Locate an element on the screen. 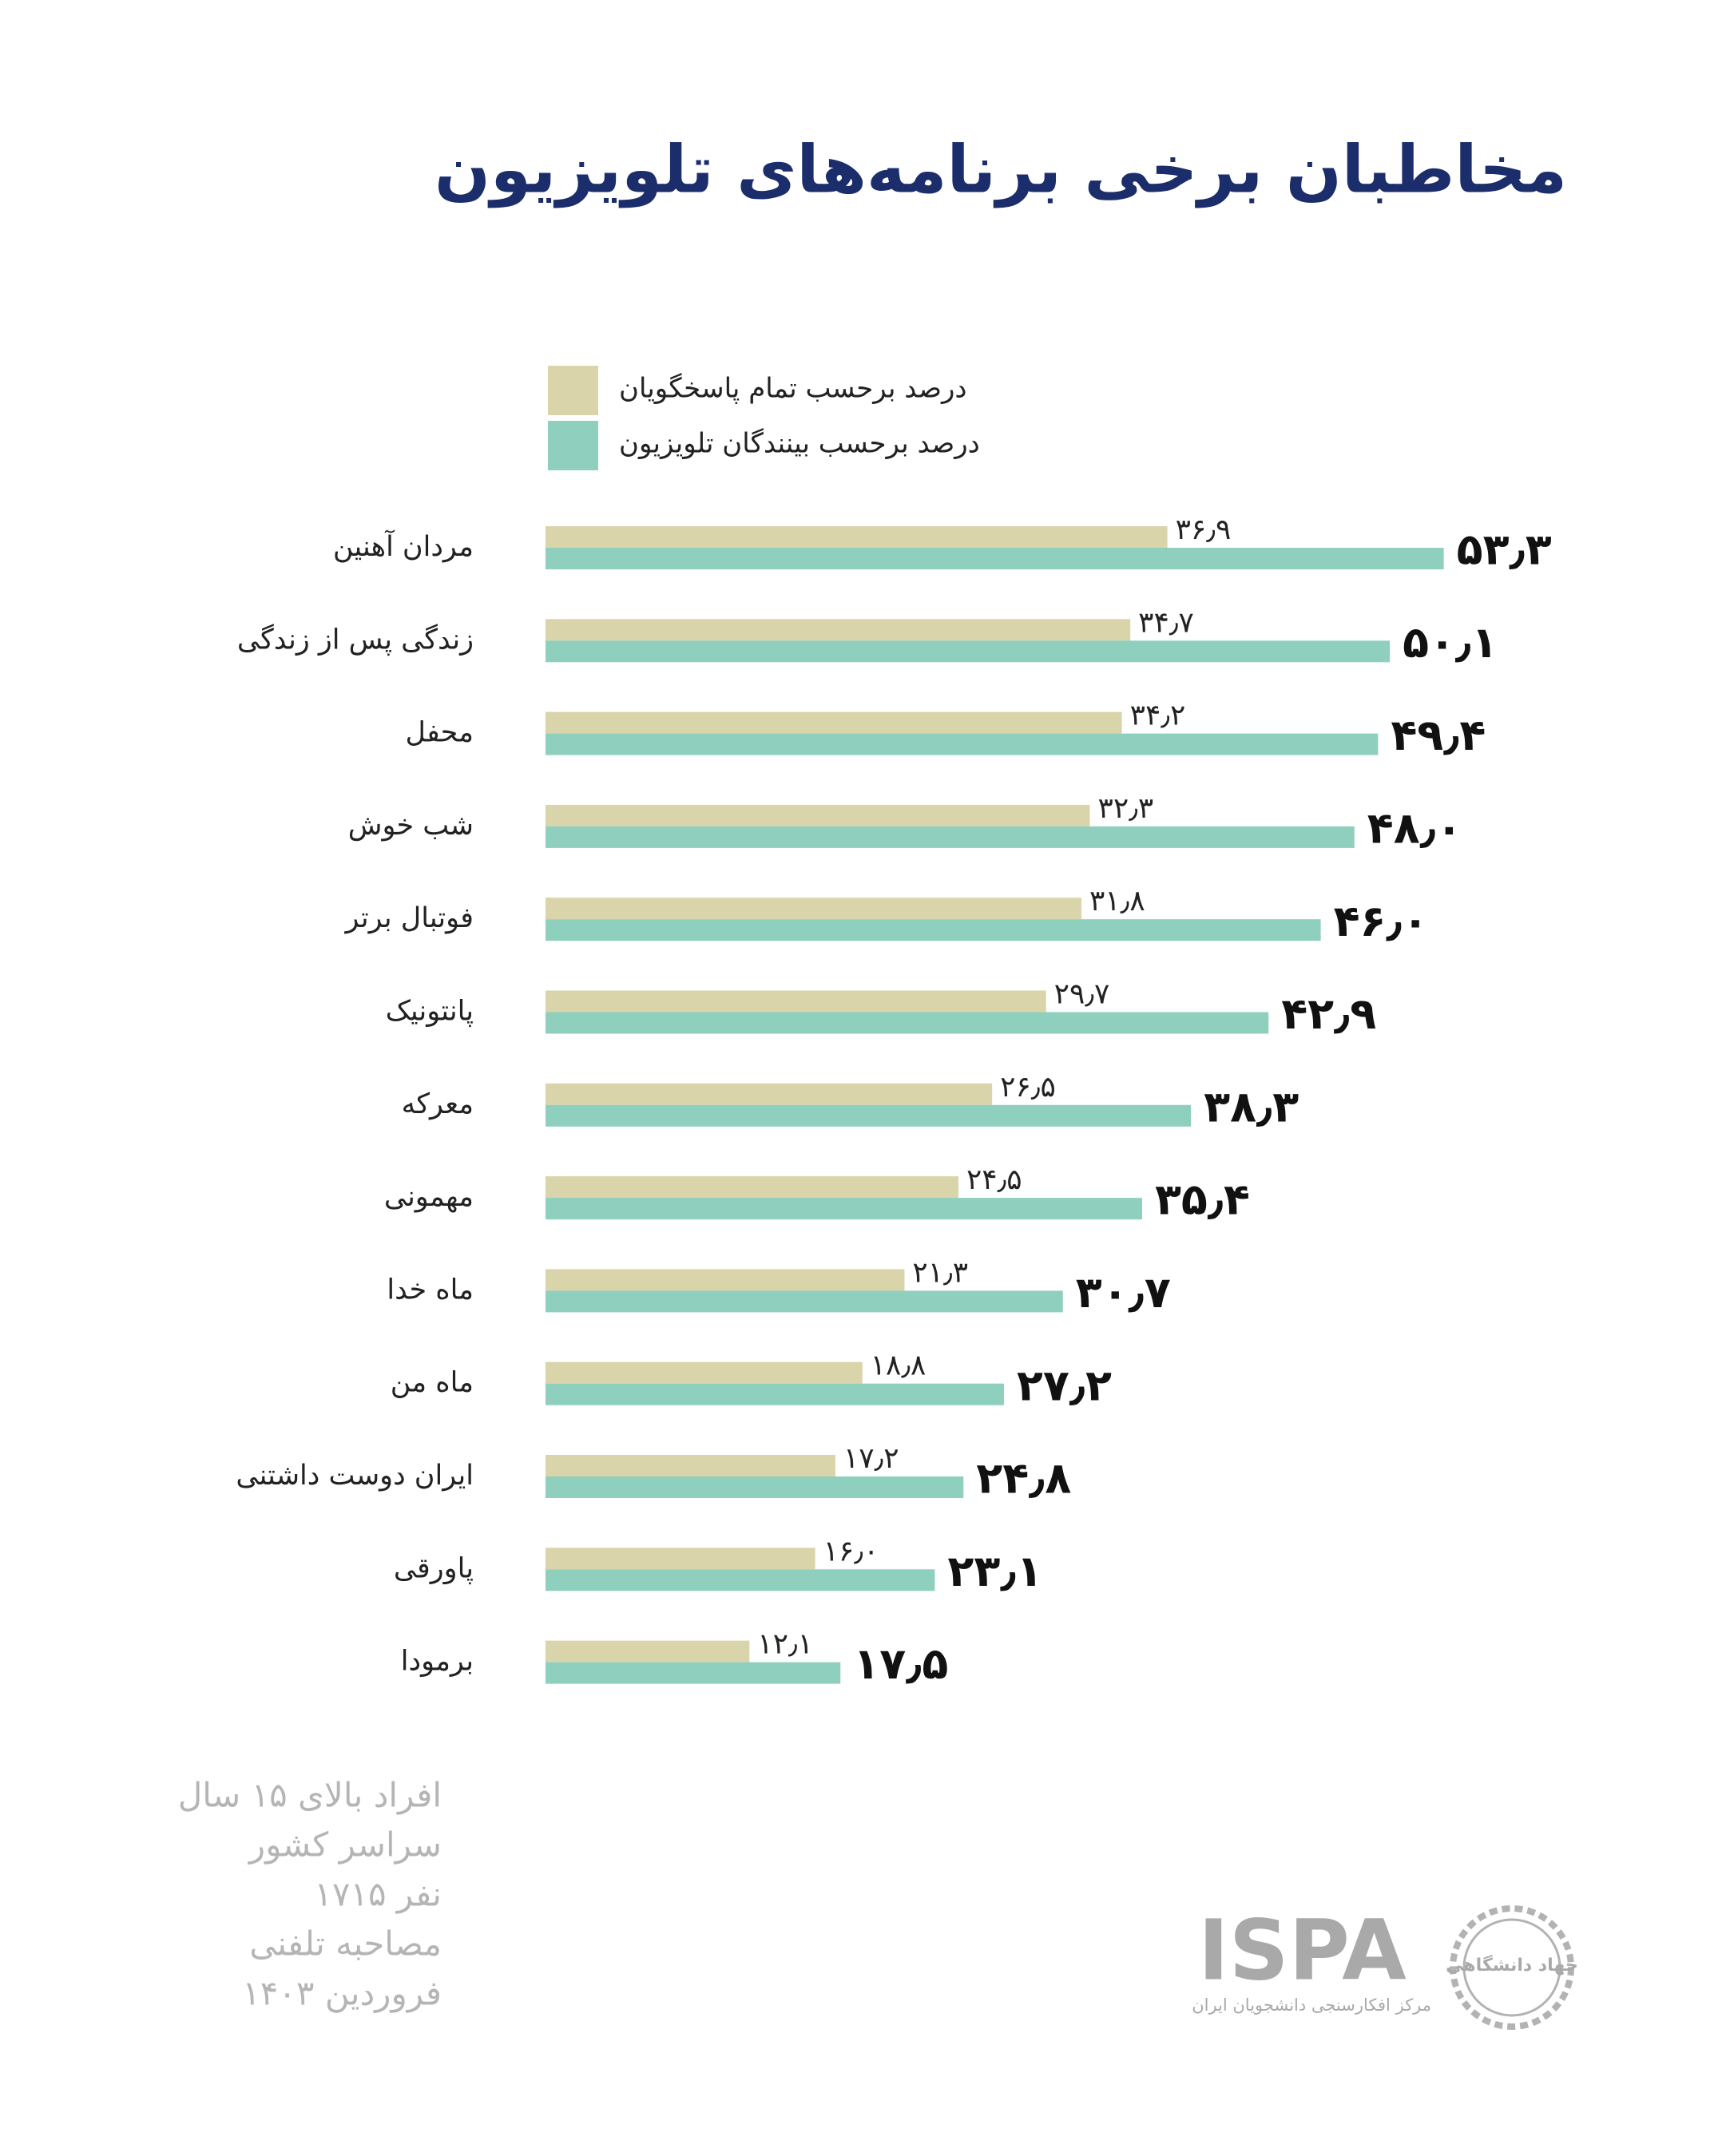 This screenshot has width=1726, height=2156. legend-label: درصد برحسب تمام پاسخگویان is located at coordinates (793, 389).